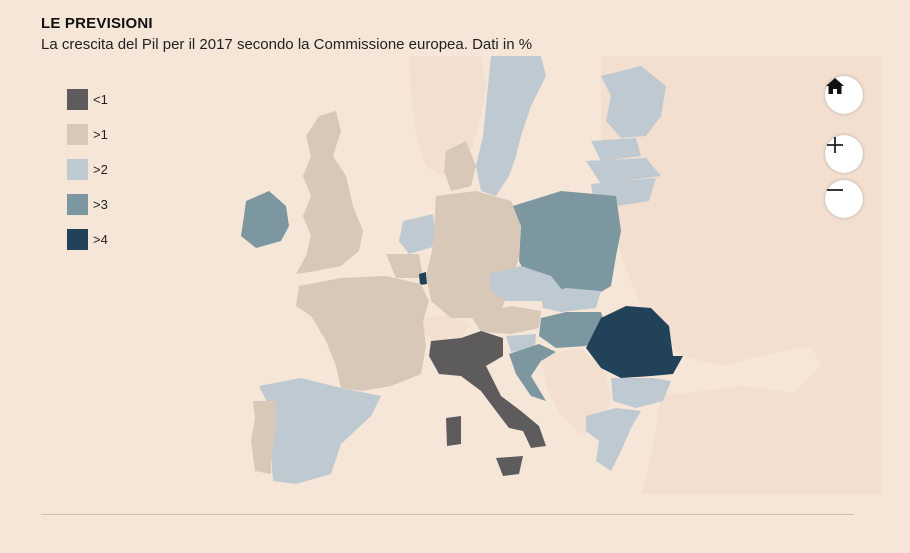  What do you see at coordinates (404, 266) in the screenshot?
I see `country-belgium` at bounding box center [404, 266].